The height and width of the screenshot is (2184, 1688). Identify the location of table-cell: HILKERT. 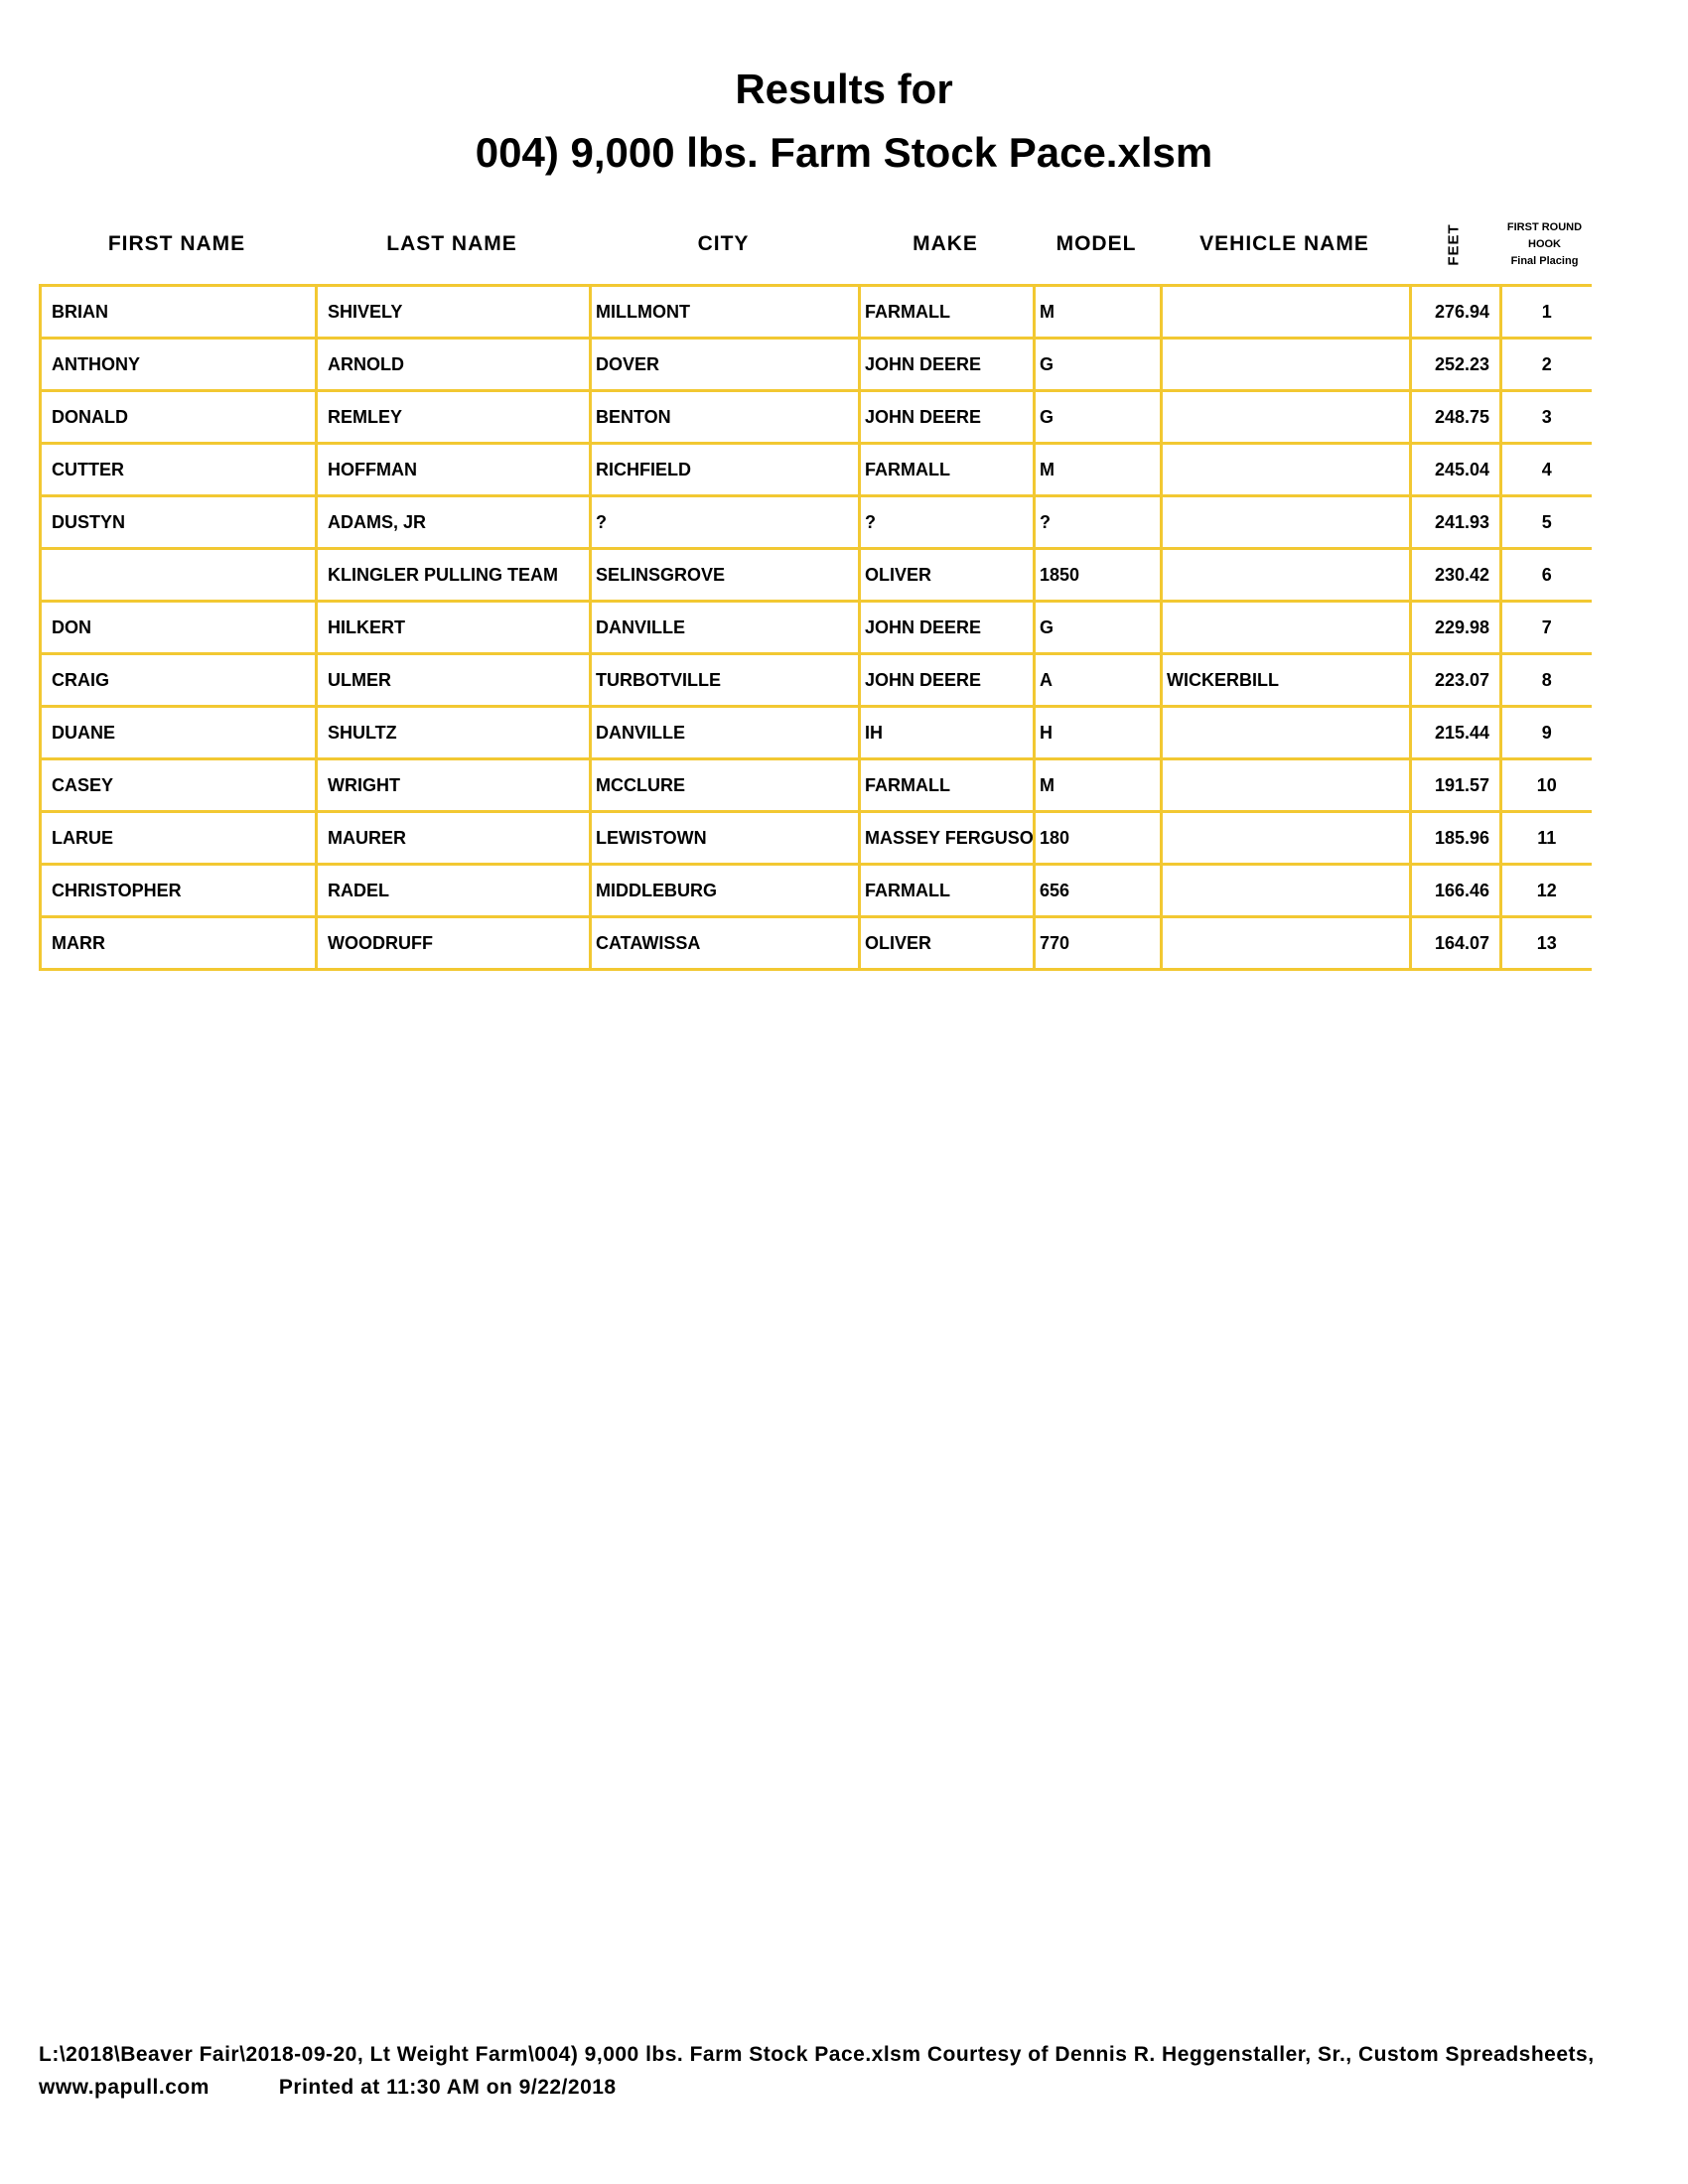
(453, 627).